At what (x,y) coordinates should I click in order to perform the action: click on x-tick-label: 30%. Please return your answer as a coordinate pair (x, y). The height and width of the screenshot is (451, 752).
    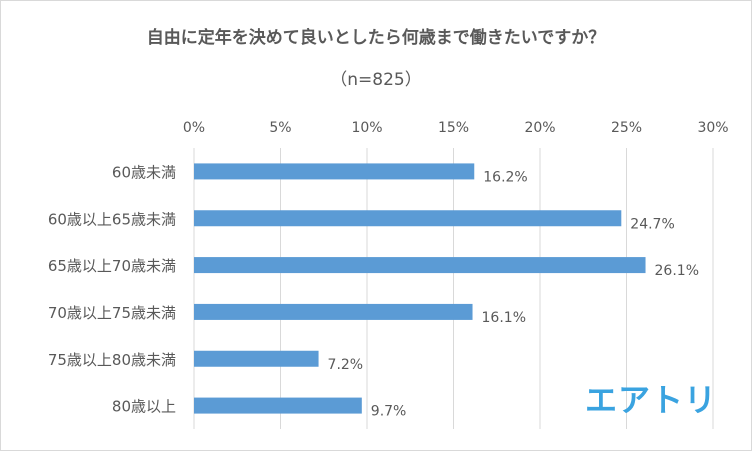
    Looking at the image, I should click on (712, 128).